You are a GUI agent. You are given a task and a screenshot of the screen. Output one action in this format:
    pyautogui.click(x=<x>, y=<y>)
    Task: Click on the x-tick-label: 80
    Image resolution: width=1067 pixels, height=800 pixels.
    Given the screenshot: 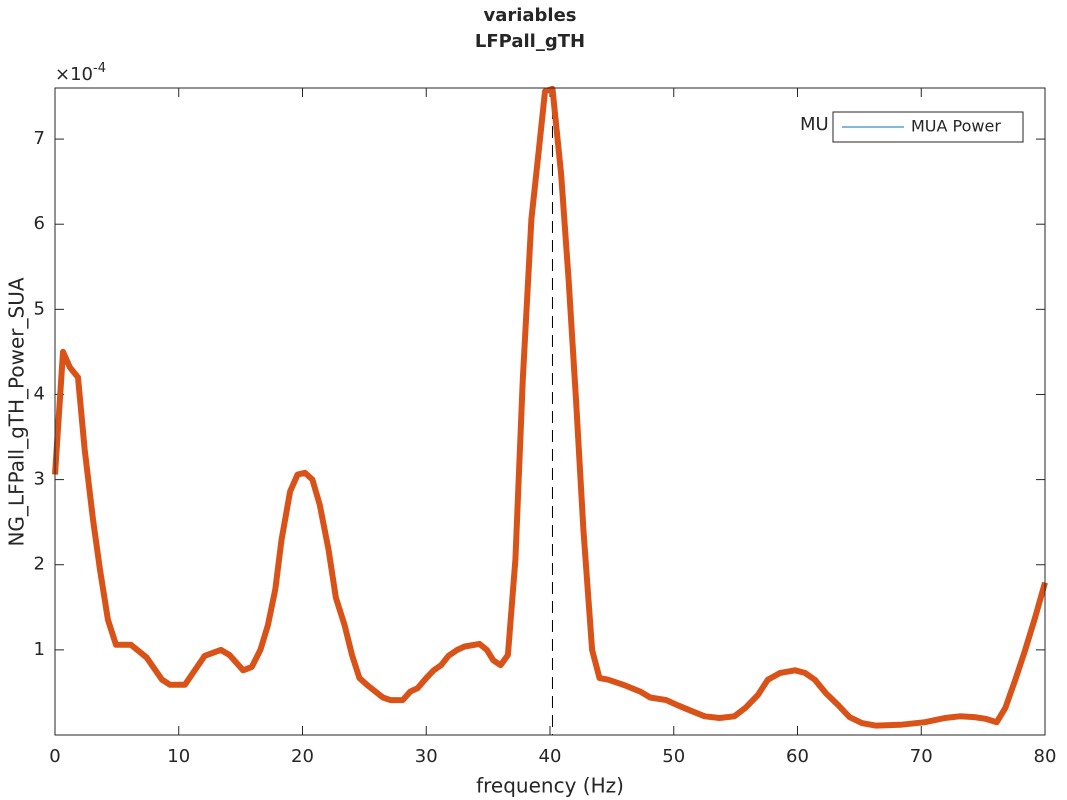 What is the action you would take?
    pyautogui.click(x=1045, y=756)
    